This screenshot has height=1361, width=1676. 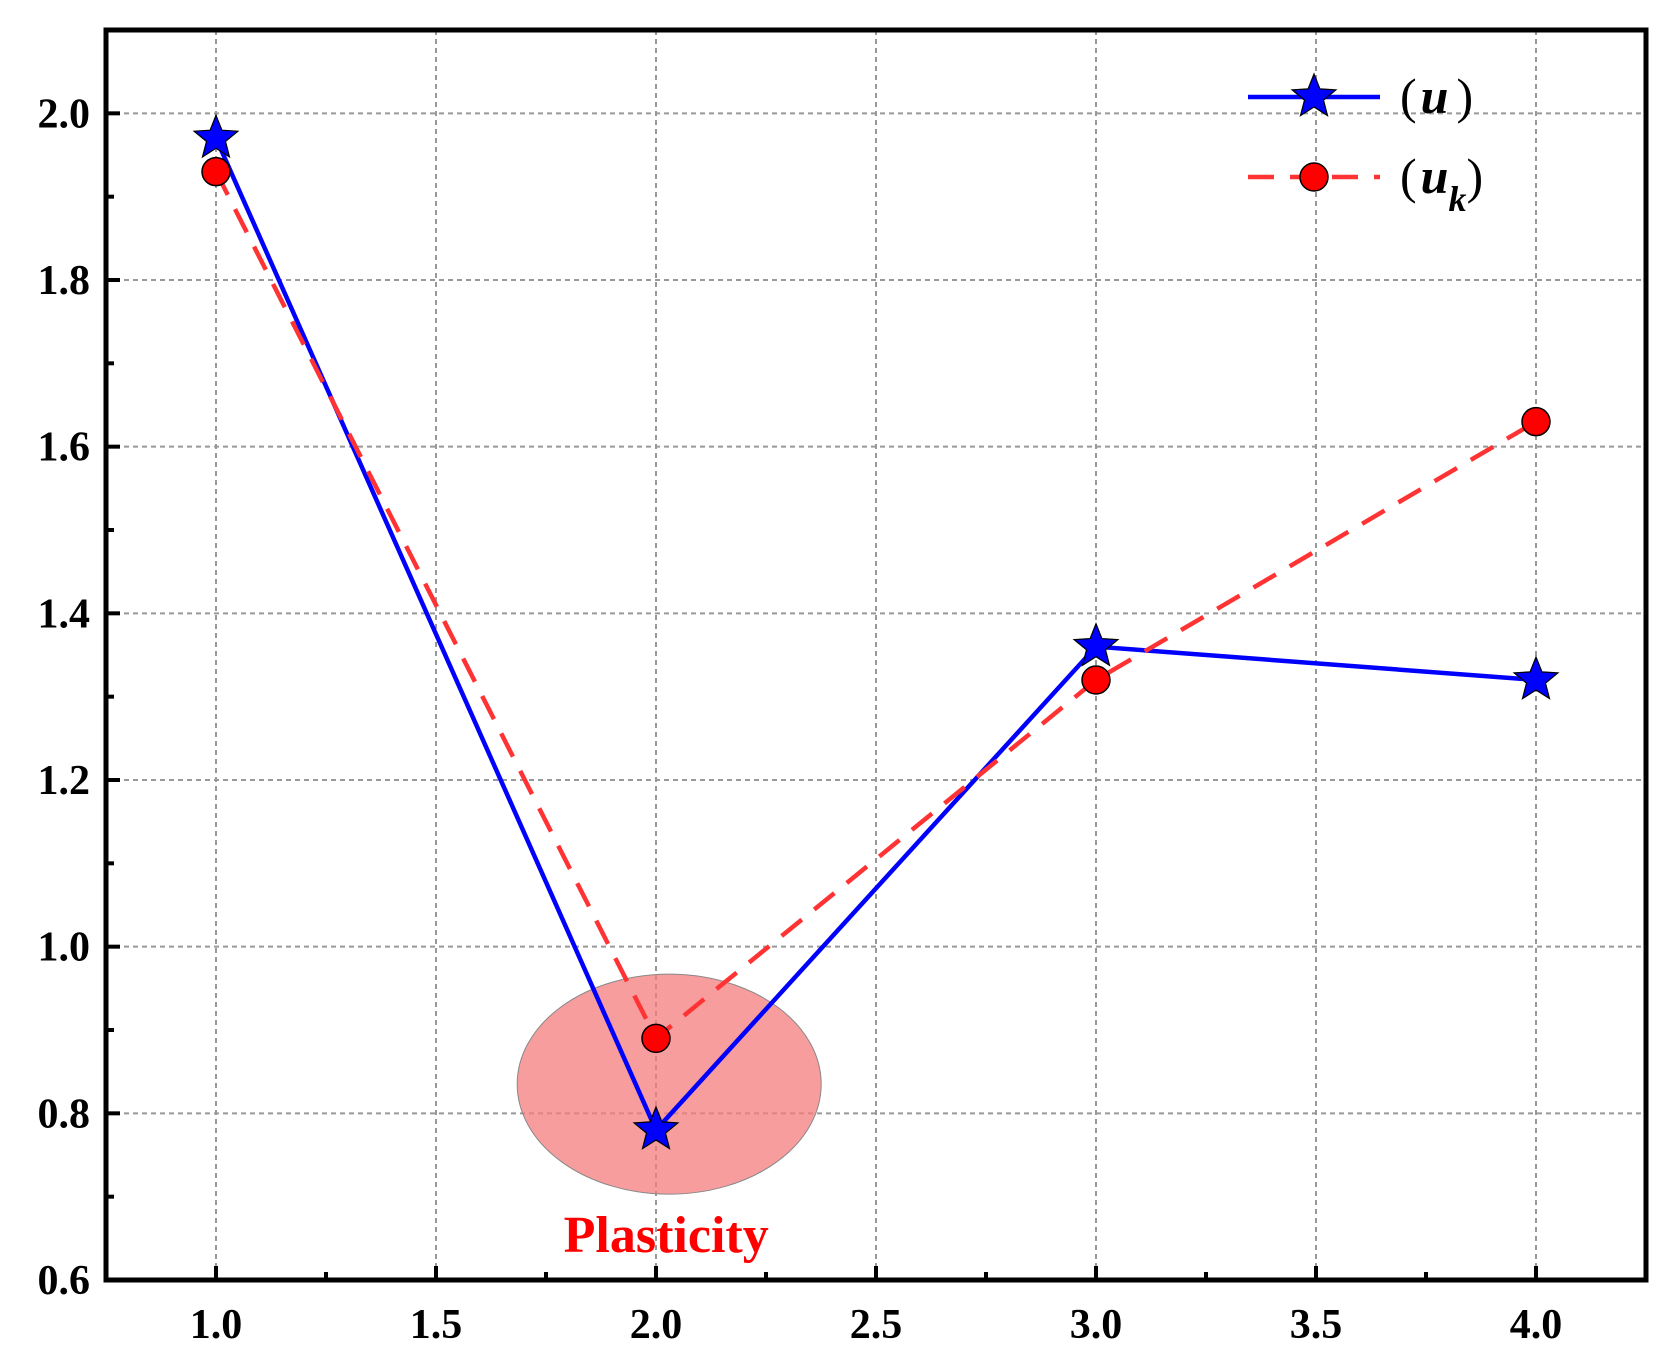 What do you see at coordinates (1365, 143) in the screenshot?
I see `legend: (u) (uk)` at bounding box center [1365, 143].